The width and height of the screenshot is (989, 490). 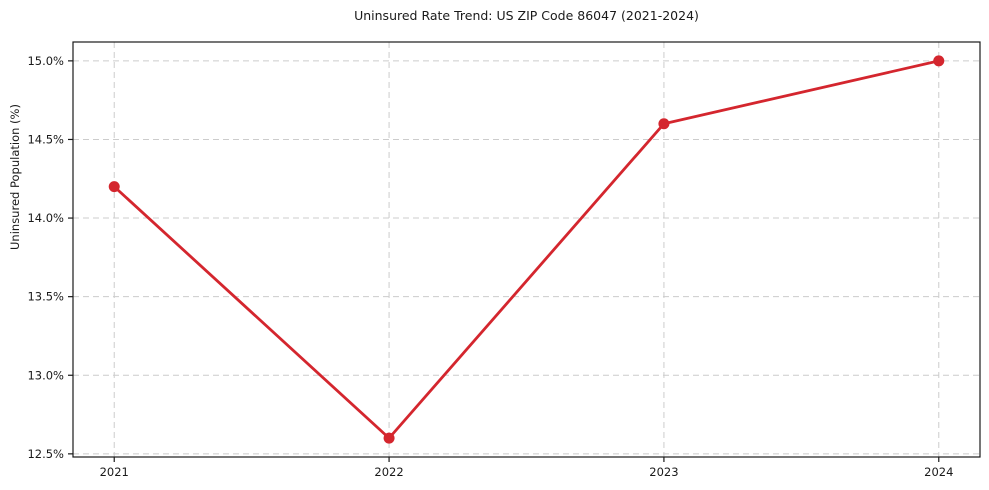 What do you see at coordinates (45, 61) in the screenshot?
I see `y-tick-label: 15.0%` at bounding box center [45, 61].